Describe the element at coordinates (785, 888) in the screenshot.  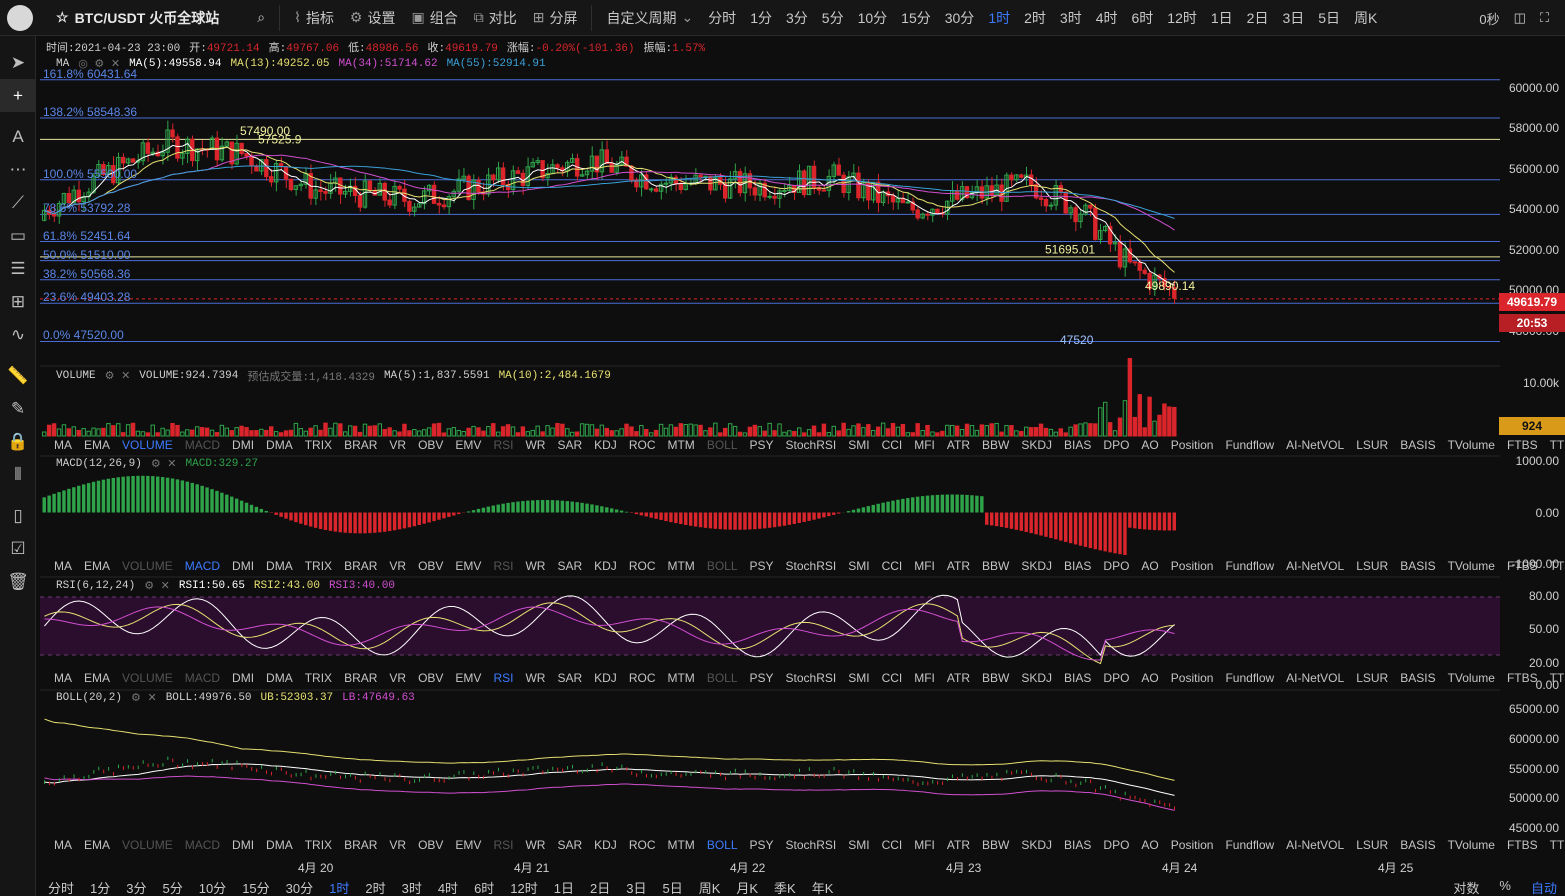
I see `bottom-period-19: 季K` at that location.